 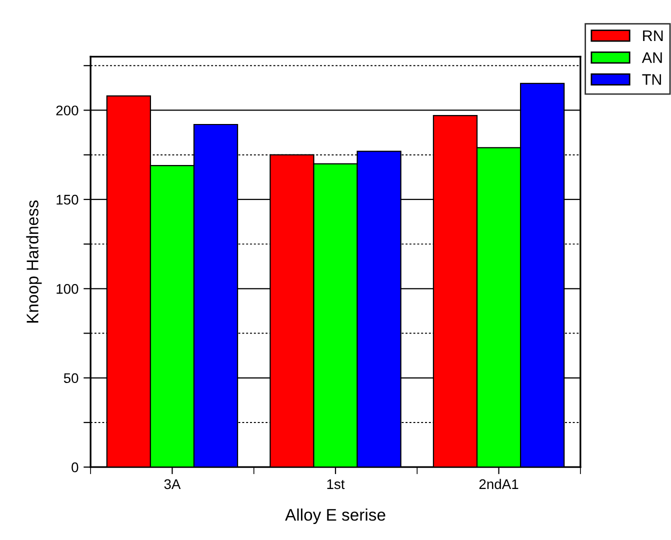 I want to click on y-axis-title: Knoop Hardness, so click(x=34, y=261).